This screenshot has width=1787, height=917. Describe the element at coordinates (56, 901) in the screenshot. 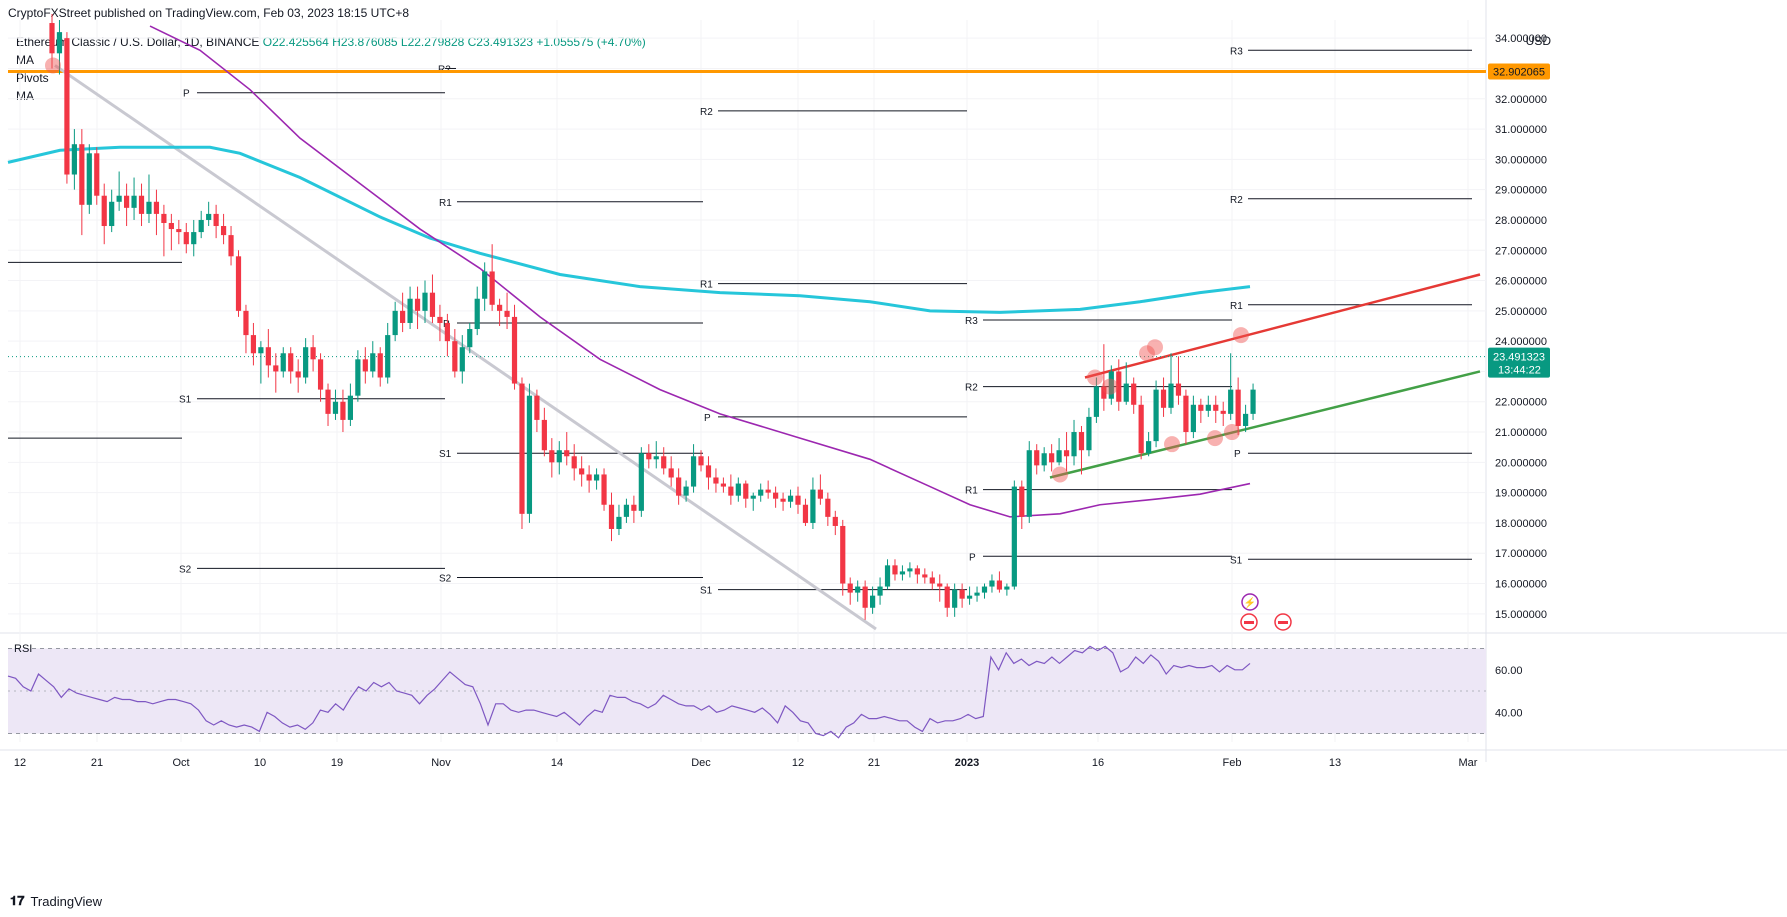

I see `tradingview-brand: 𝟏𝟕 TradingView` at that location.